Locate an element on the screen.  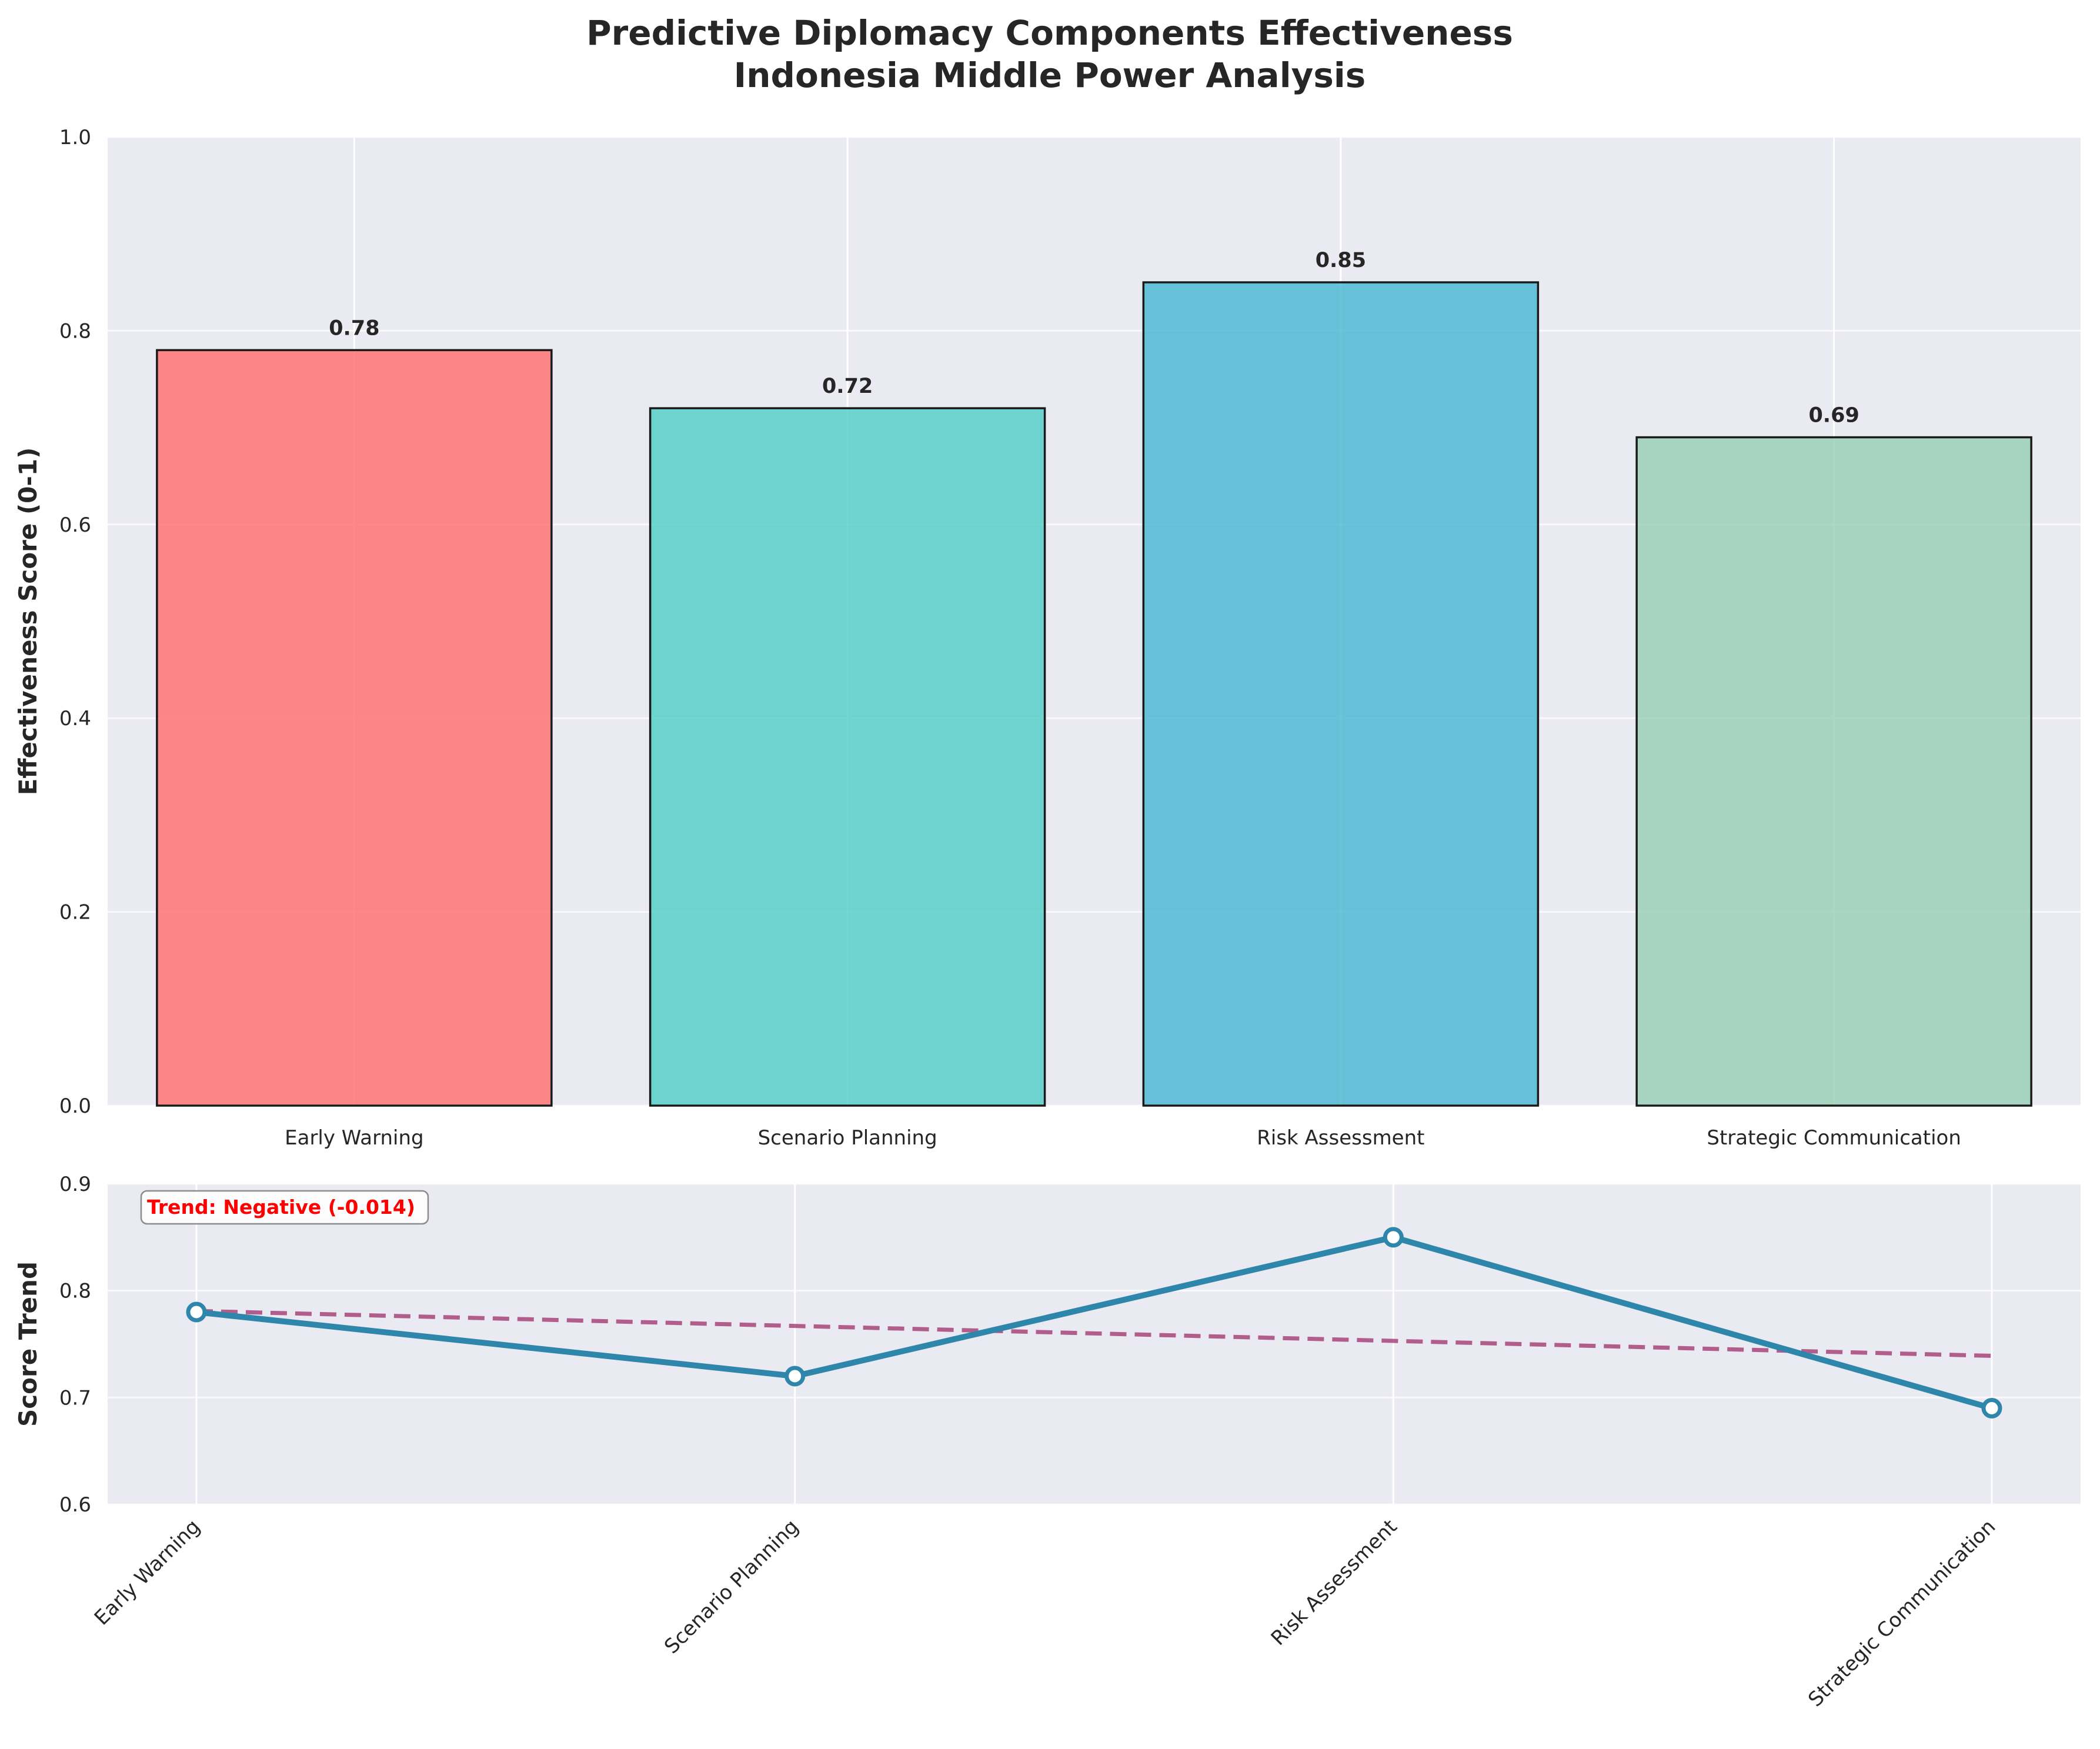
trend-annotation: Trend: Negative (-0.014) is located at coordinates (284, 1208).